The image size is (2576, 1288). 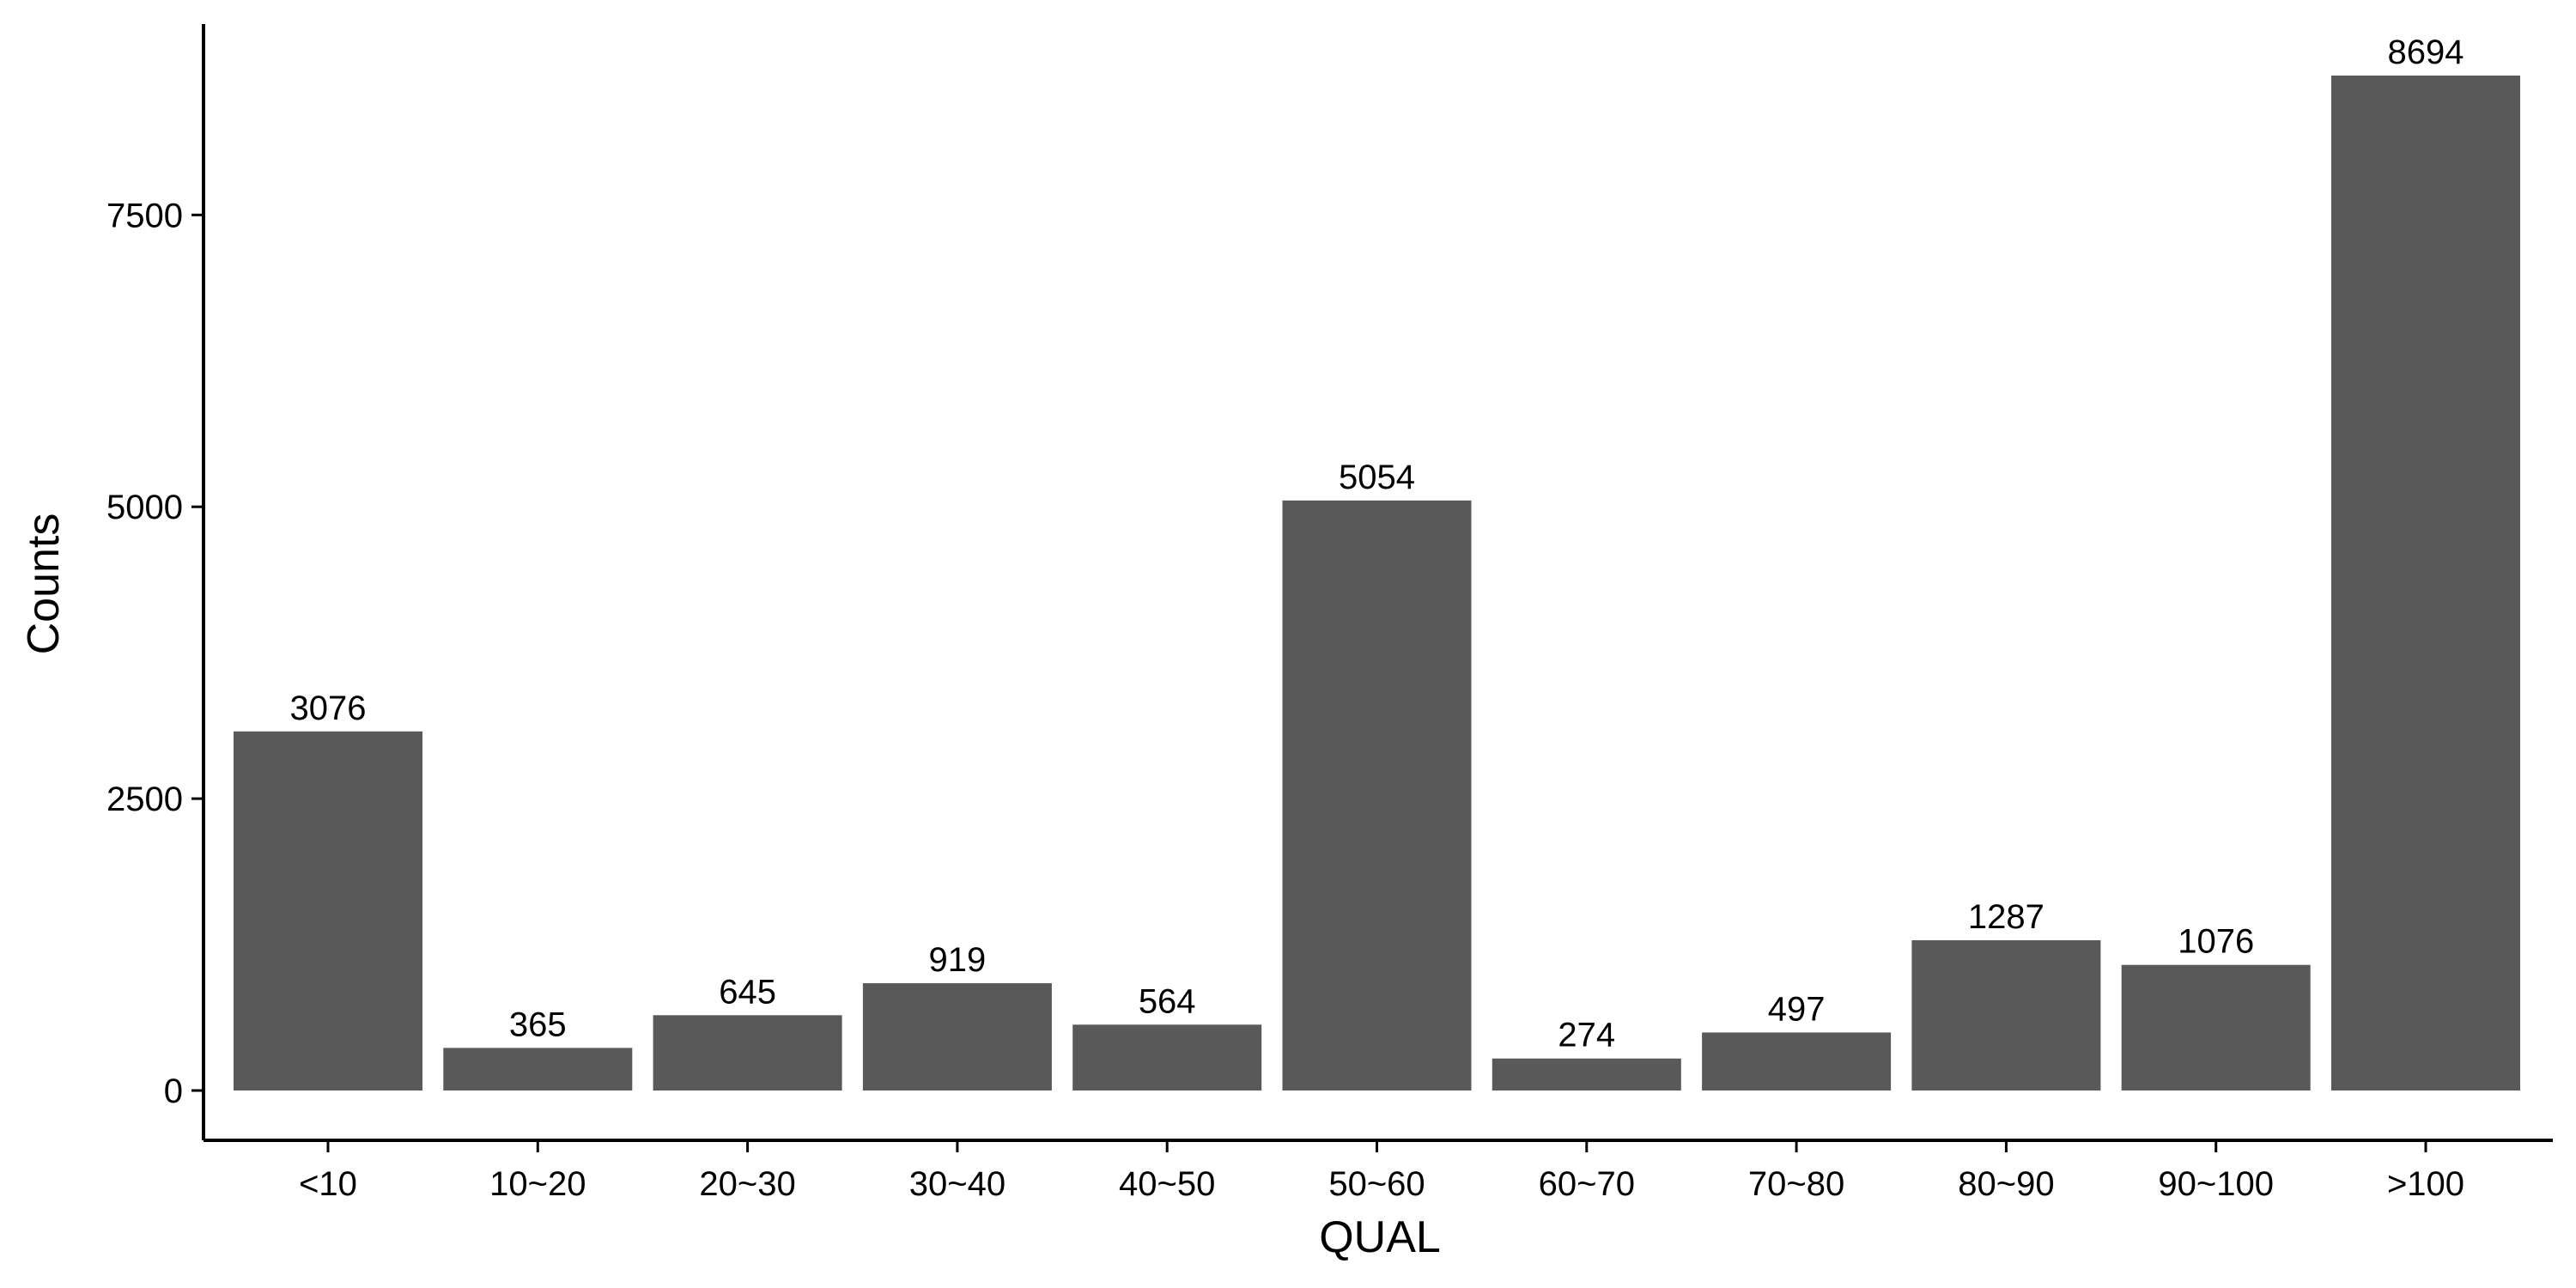 What do you see at coordinates (1796, 1184) in the screenshot?
I see `x-tick-label: 70~80` at bounding box center [1796, 1184].